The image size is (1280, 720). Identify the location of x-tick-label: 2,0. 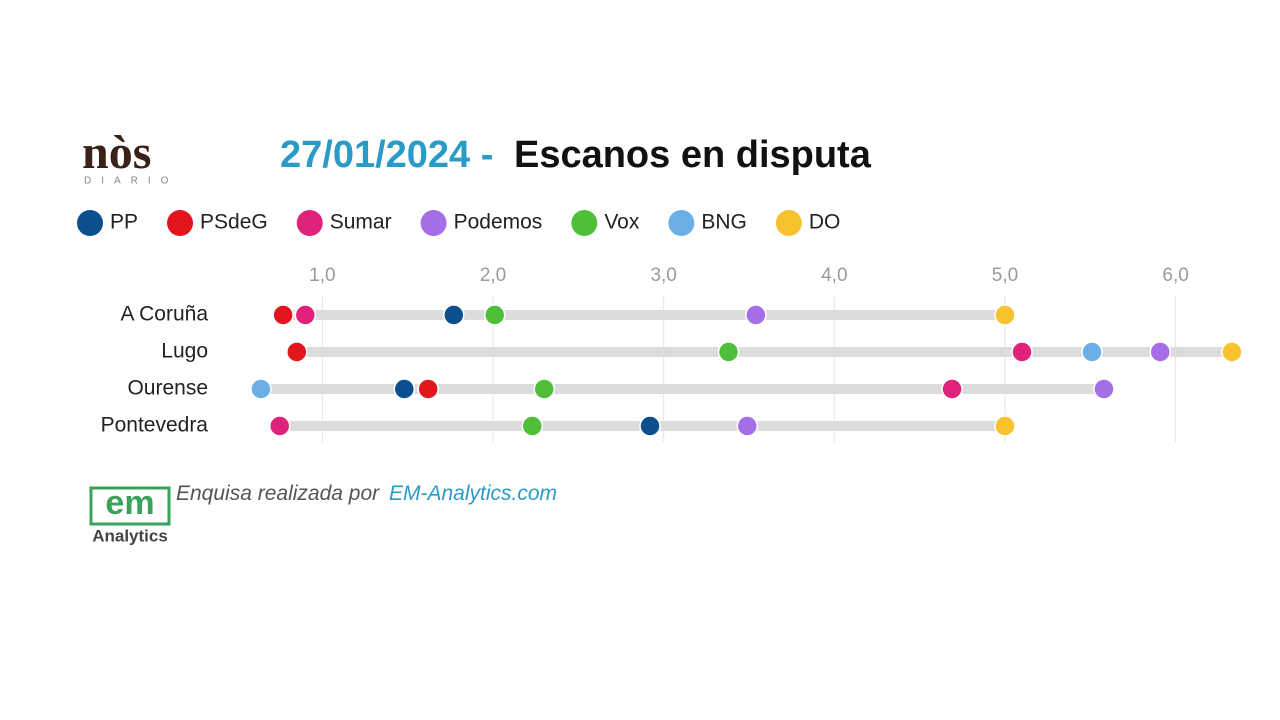
(493, 275).